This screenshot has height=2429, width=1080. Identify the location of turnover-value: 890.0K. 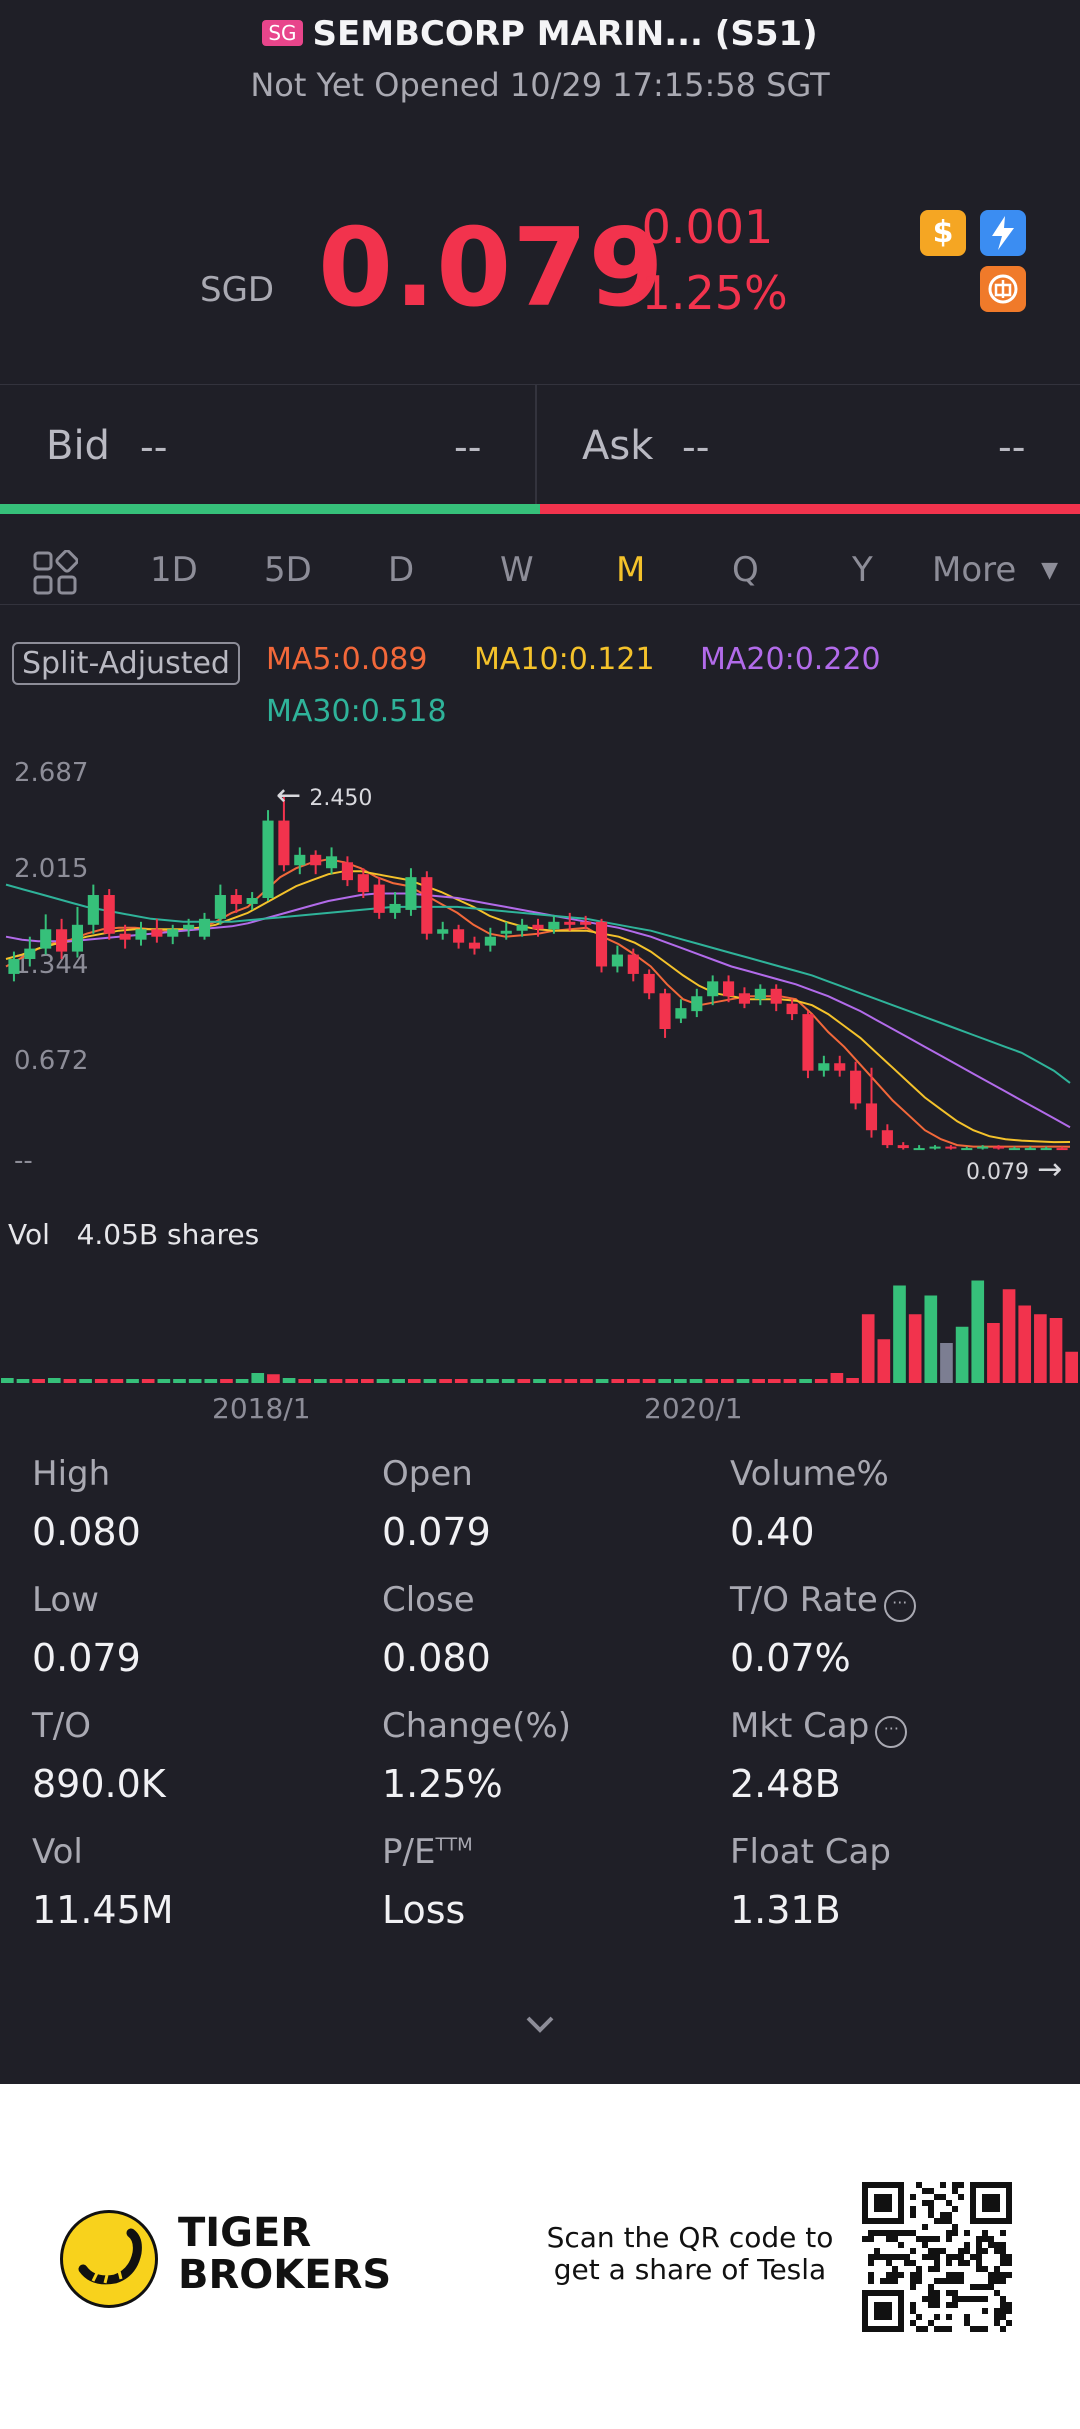
(99, 1784).